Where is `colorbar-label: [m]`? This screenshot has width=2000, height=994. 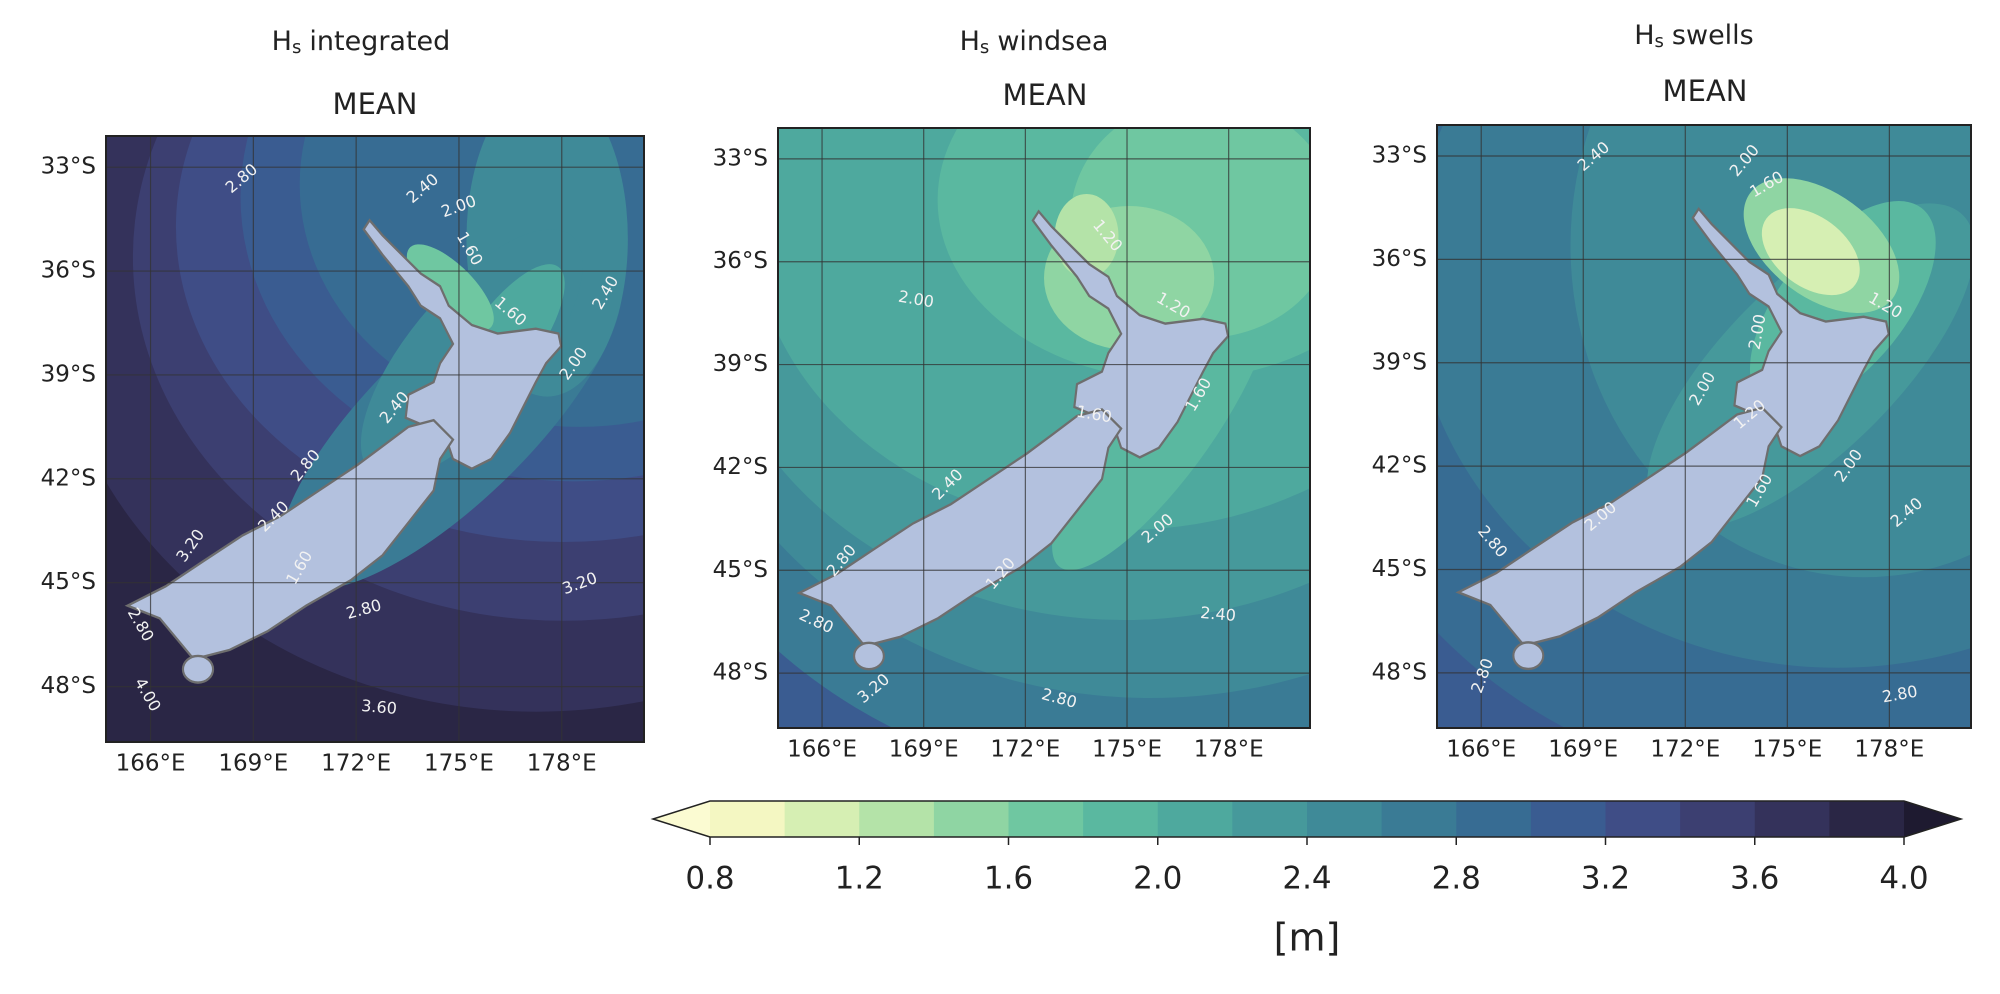
colorbar-label: [m] is located at coordinates (1307, 938).